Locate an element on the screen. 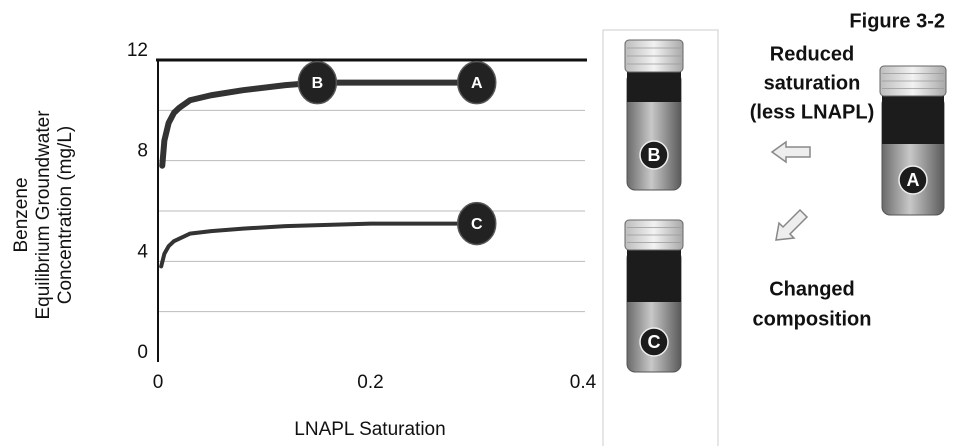 This screenshot has height=446, width=956. y-axis-label: Concentration (mg/L) is located at coordinates (65, 215).